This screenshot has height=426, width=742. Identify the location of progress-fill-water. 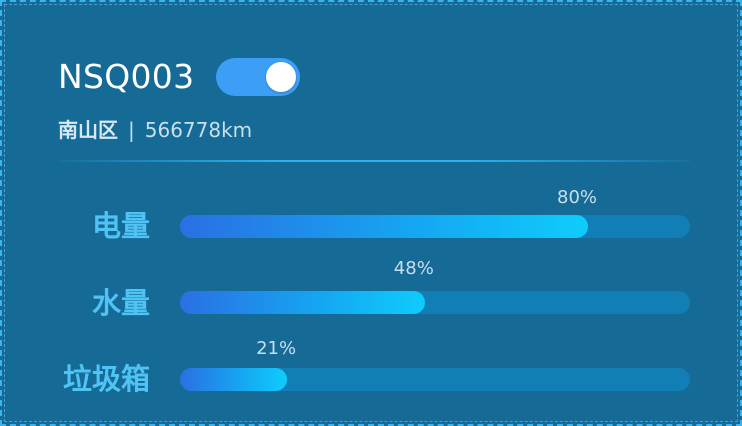
(302, 302).